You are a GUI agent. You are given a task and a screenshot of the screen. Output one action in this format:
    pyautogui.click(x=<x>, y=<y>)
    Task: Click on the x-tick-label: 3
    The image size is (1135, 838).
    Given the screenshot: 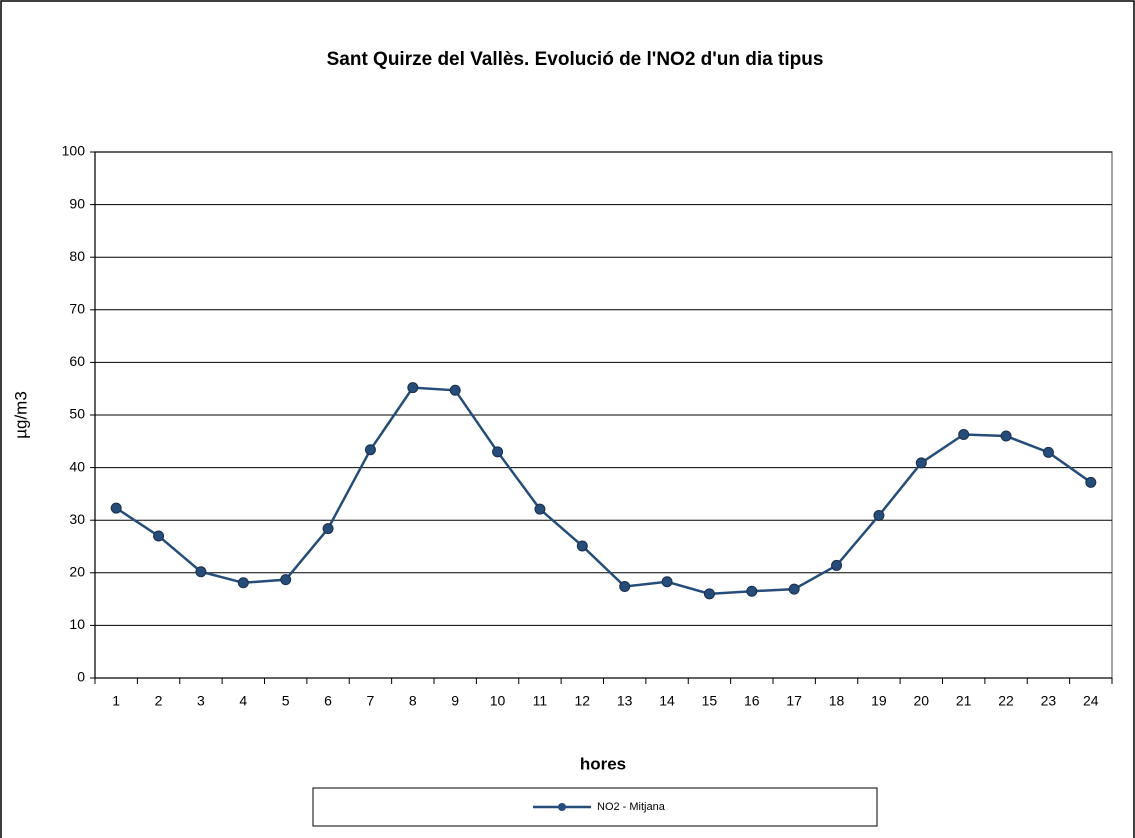 What is the action you would take?
    pyautogui.click(x=201, y=701)
    